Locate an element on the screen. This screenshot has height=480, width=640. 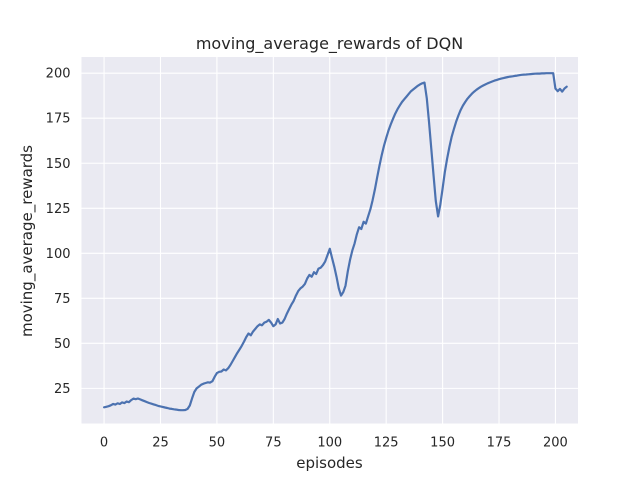
x-axis-label: episodes is located at coordinates (329, 463).